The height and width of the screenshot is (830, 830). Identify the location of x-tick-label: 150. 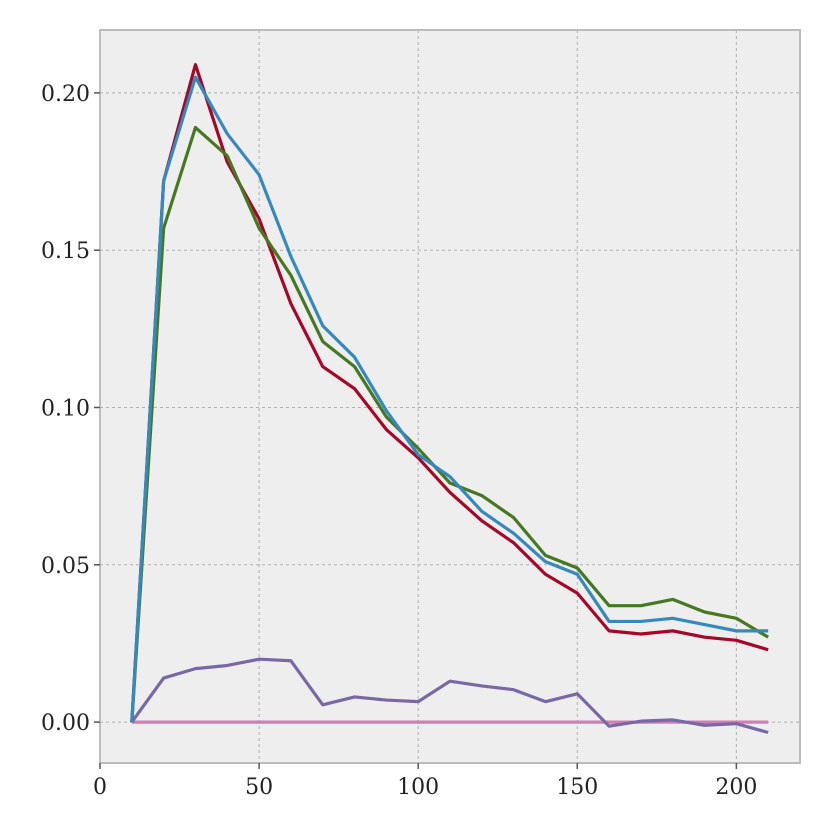
(577, 787).